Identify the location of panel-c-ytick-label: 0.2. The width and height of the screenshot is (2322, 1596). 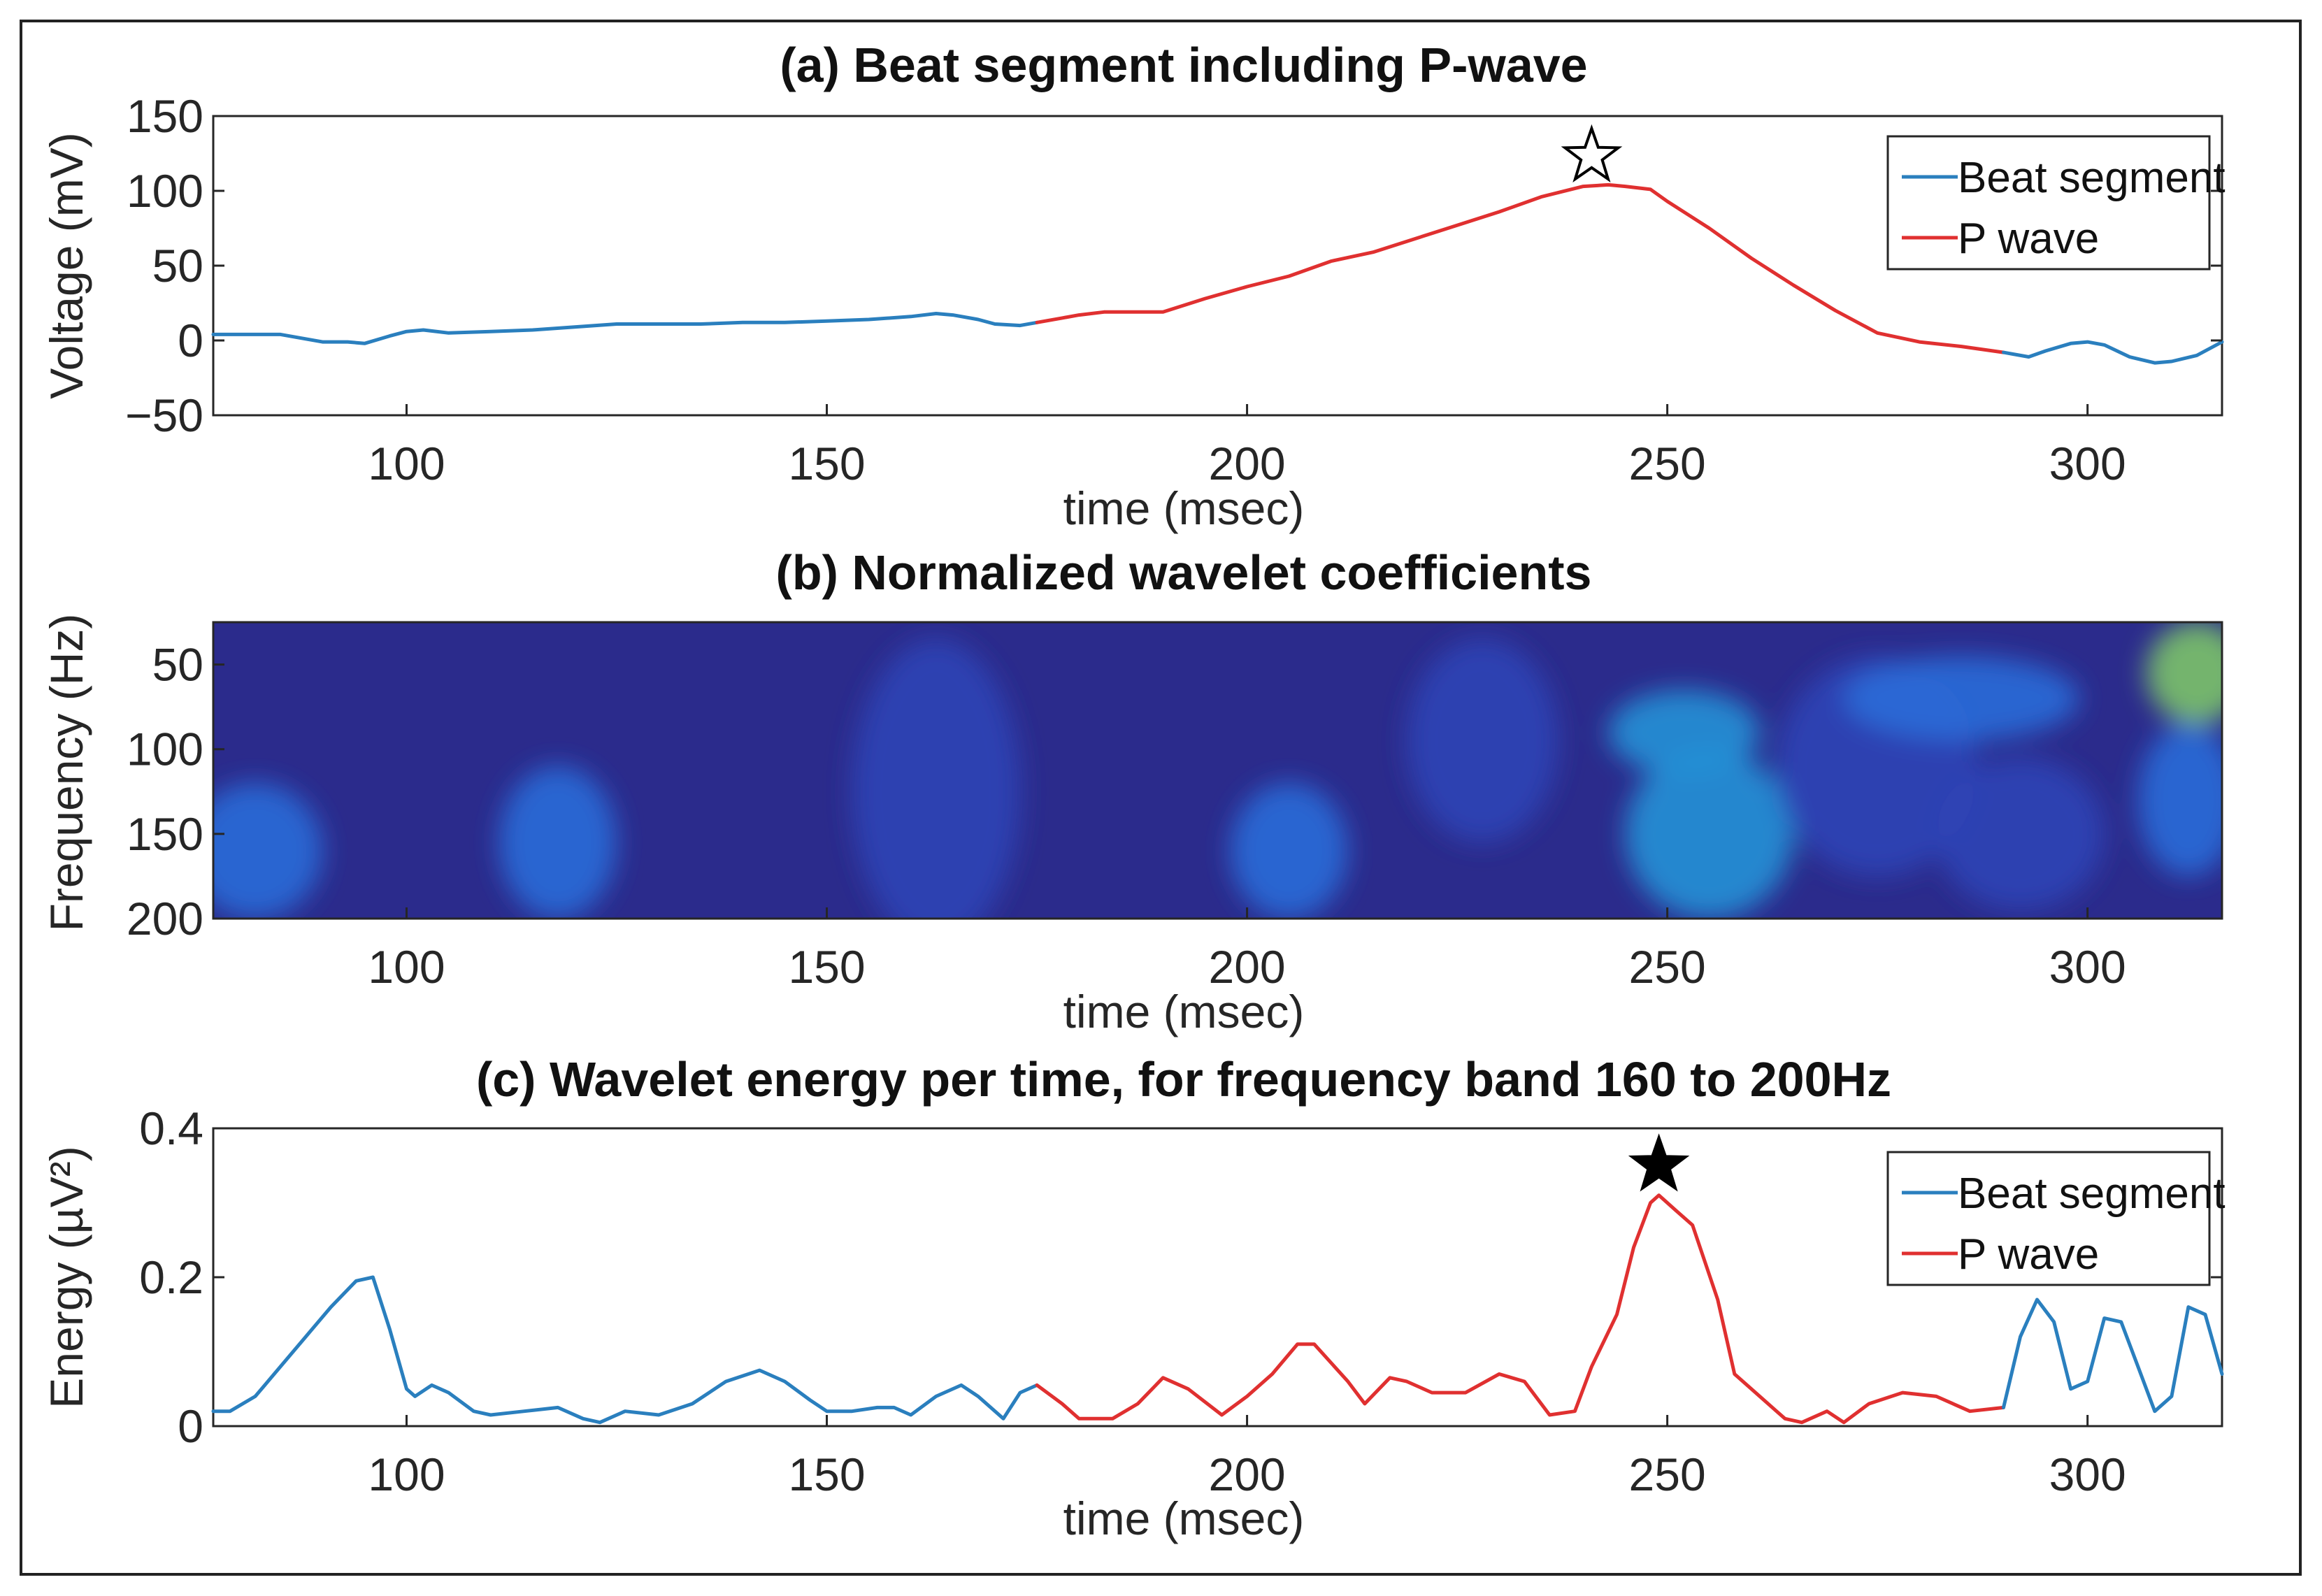
(171, 1277).